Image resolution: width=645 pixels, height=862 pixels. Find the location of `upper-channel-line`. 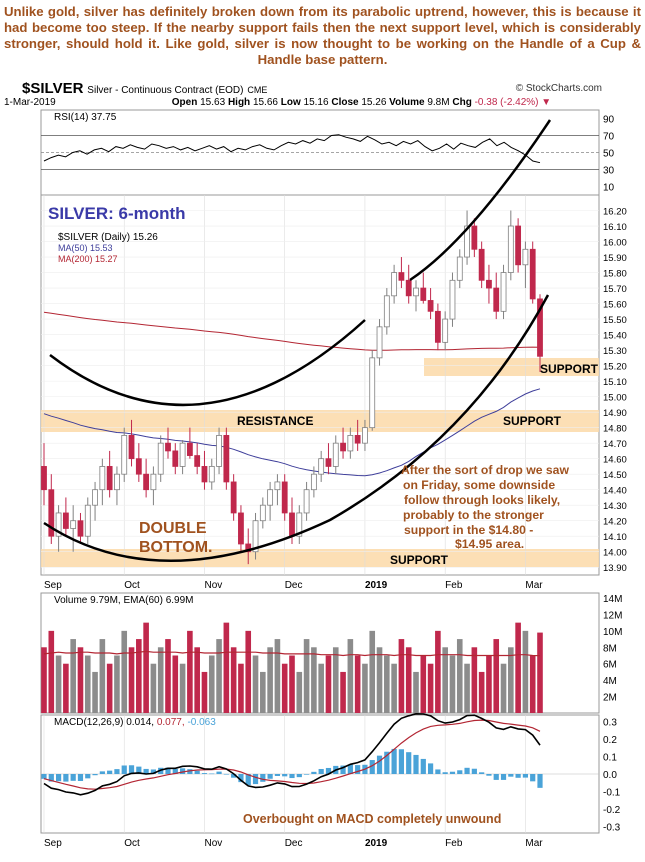

upper-channel-line is located at coordinates (480, 200).